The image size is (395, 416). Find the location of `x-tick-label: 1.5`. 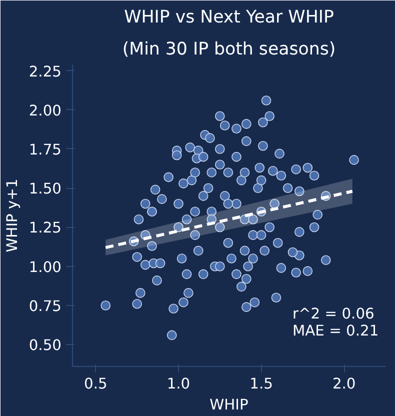

x-tick-label: 1.5 is located at coordinates (261, 384).